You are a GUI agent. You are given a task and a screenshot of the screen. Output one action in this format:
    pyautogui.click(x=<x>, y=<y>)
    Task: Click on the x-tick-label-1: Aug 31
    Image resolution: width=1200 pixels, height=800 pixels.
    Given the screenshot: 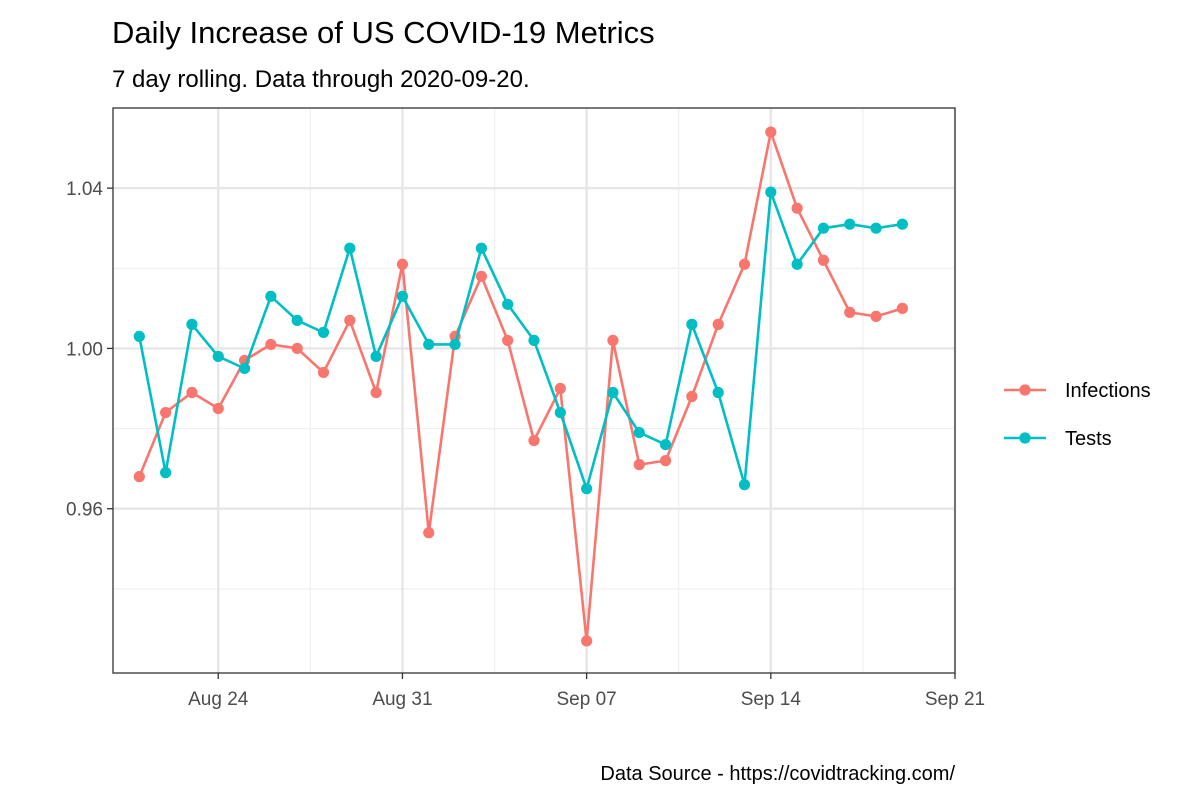 What is the action you would take?
    pyautogui.click(x=402, y=699)
    